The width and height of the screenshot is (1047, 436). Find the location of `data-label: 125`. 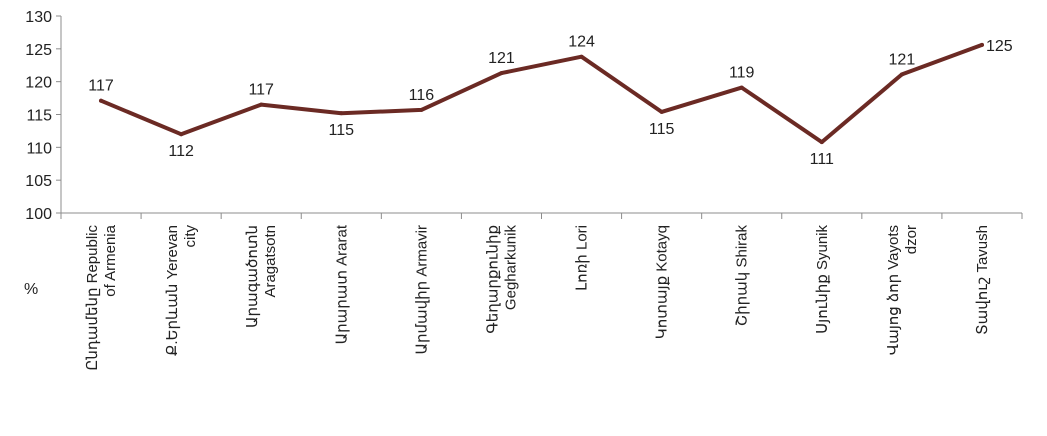

data-label: 125 is located at coordinates (999, 46).